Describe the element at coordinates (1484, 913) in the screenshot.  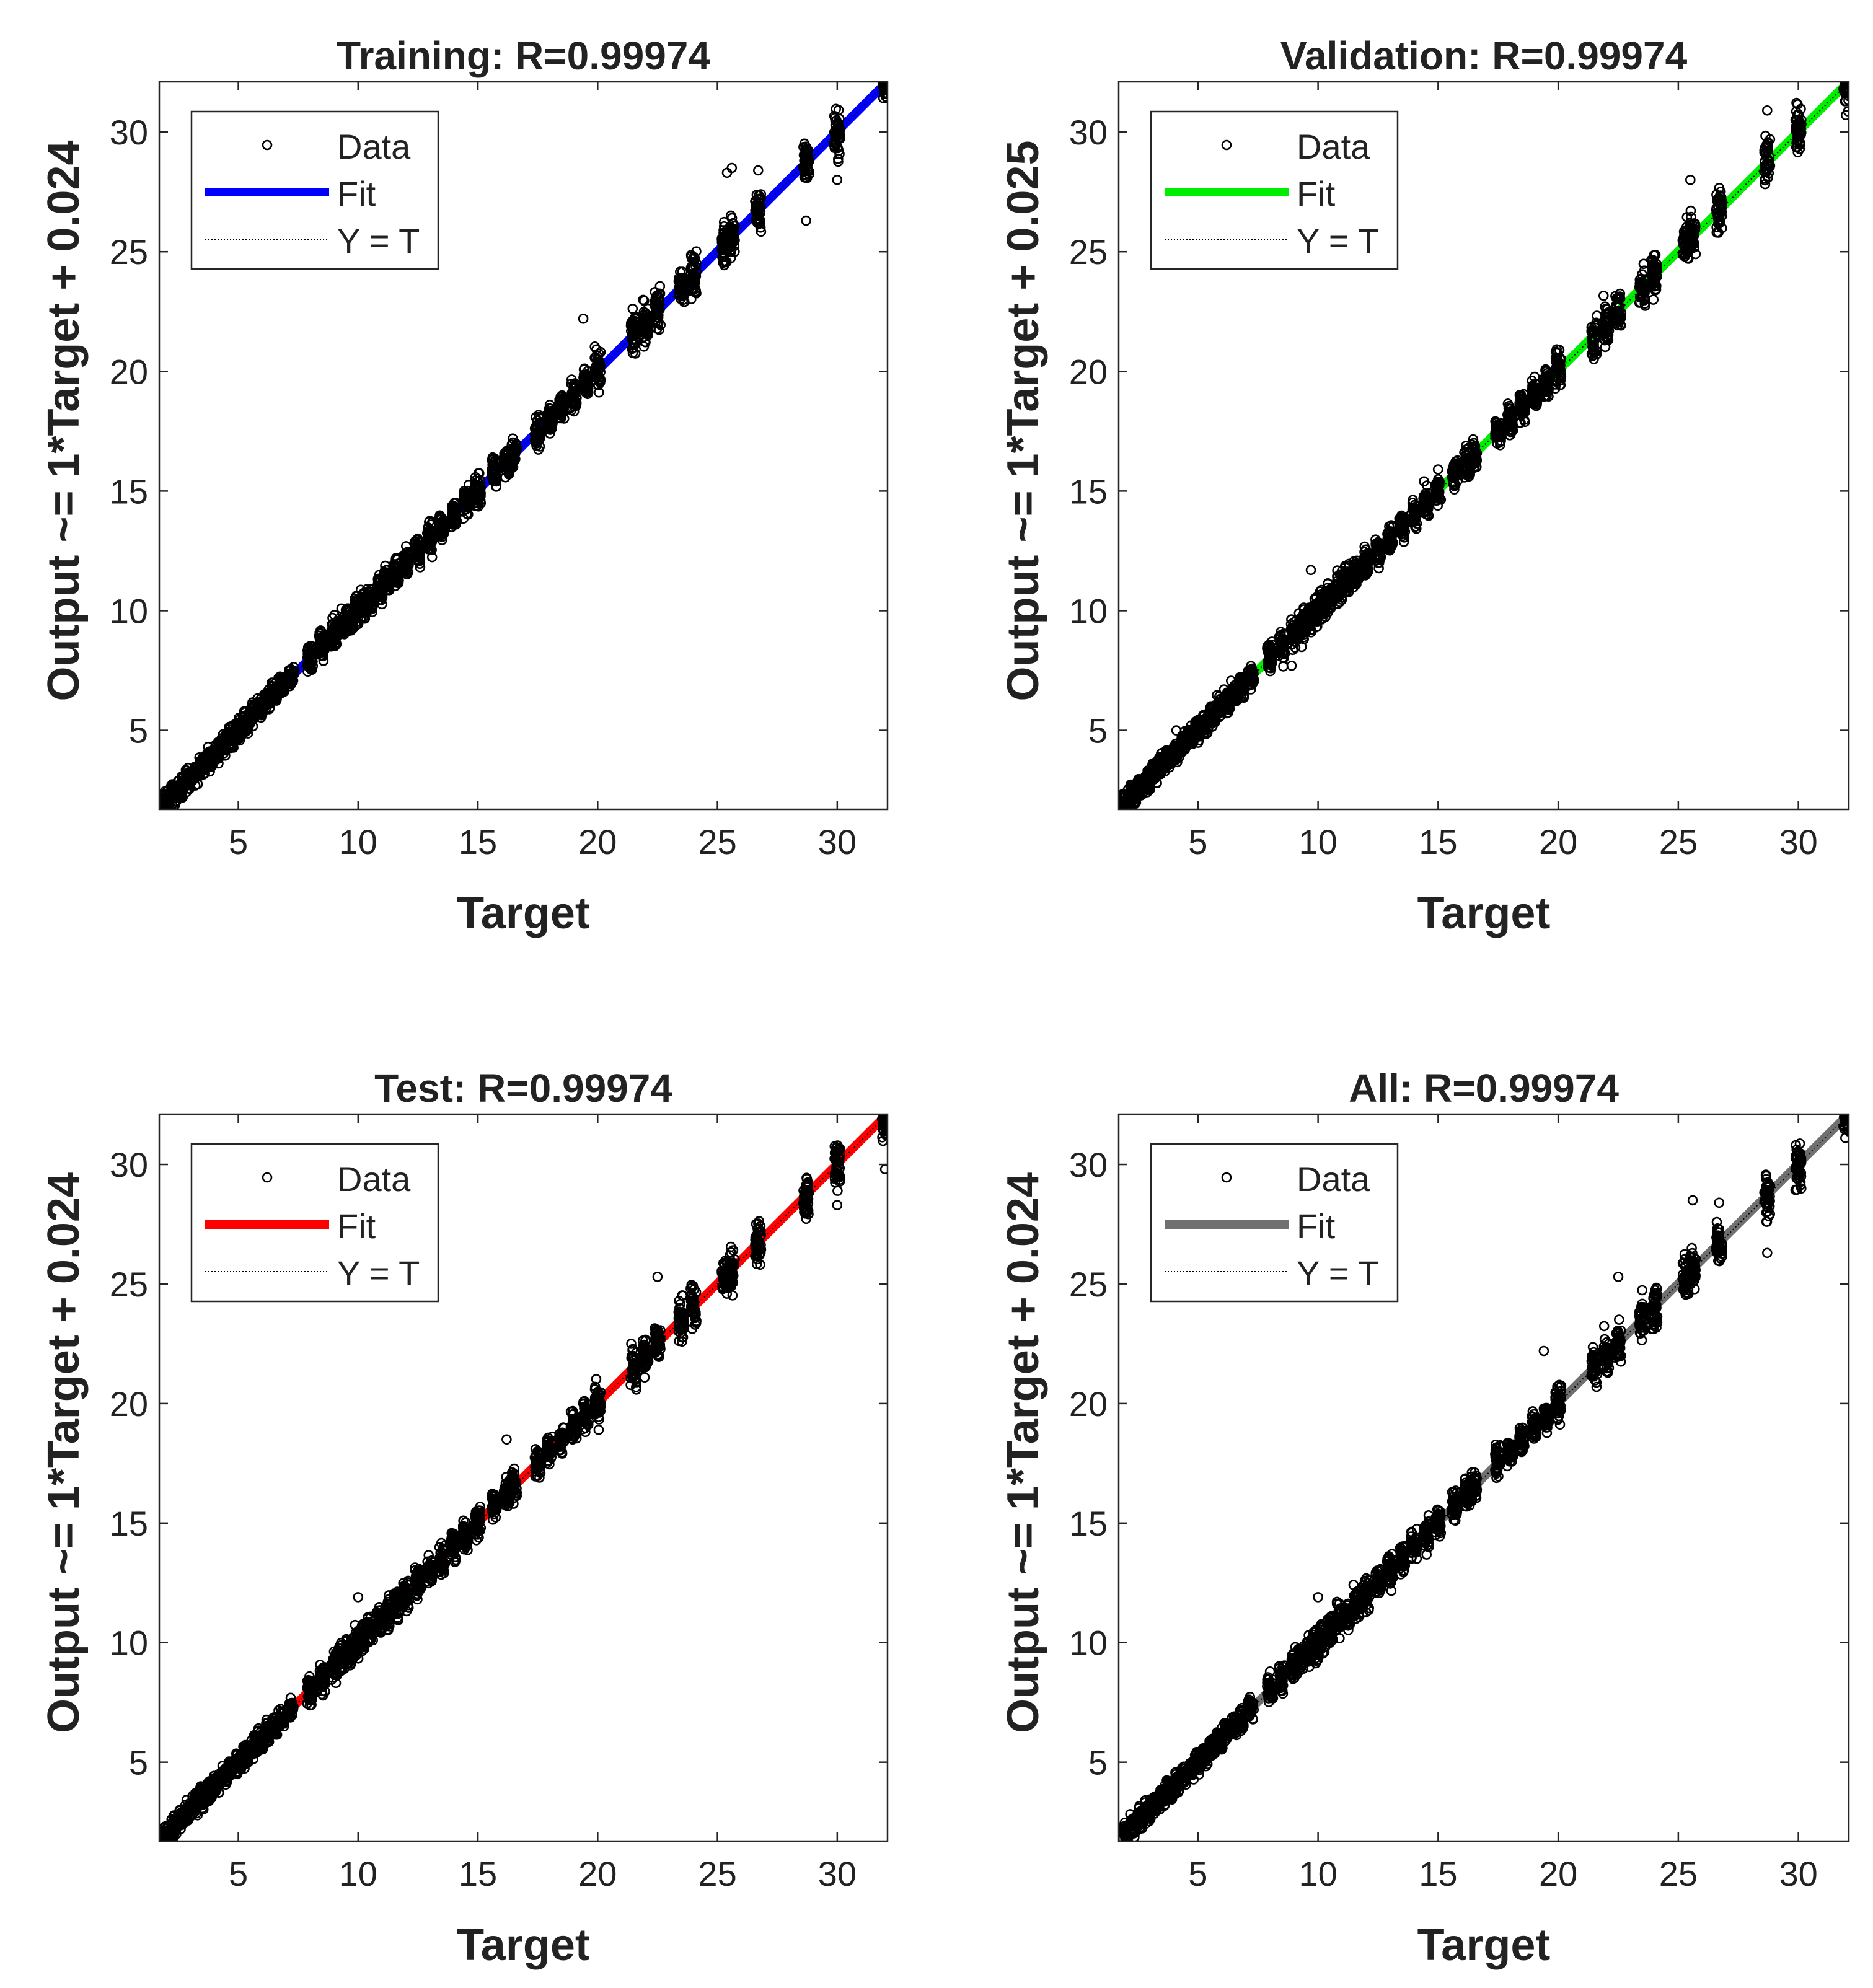
I see `x-axis-label: Target` at that location.